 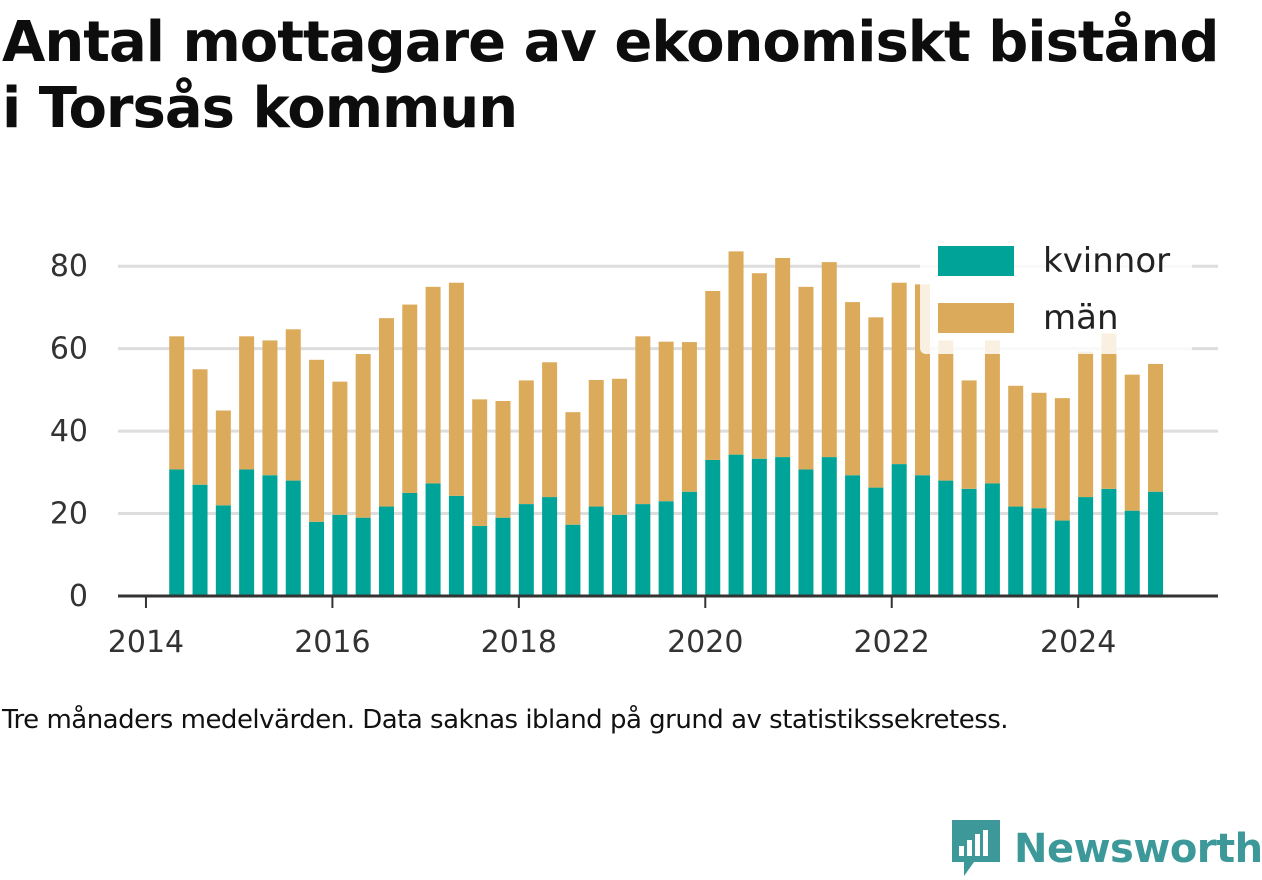 I want to click on x-tick-label: 2014, so click(x=146, y=642).